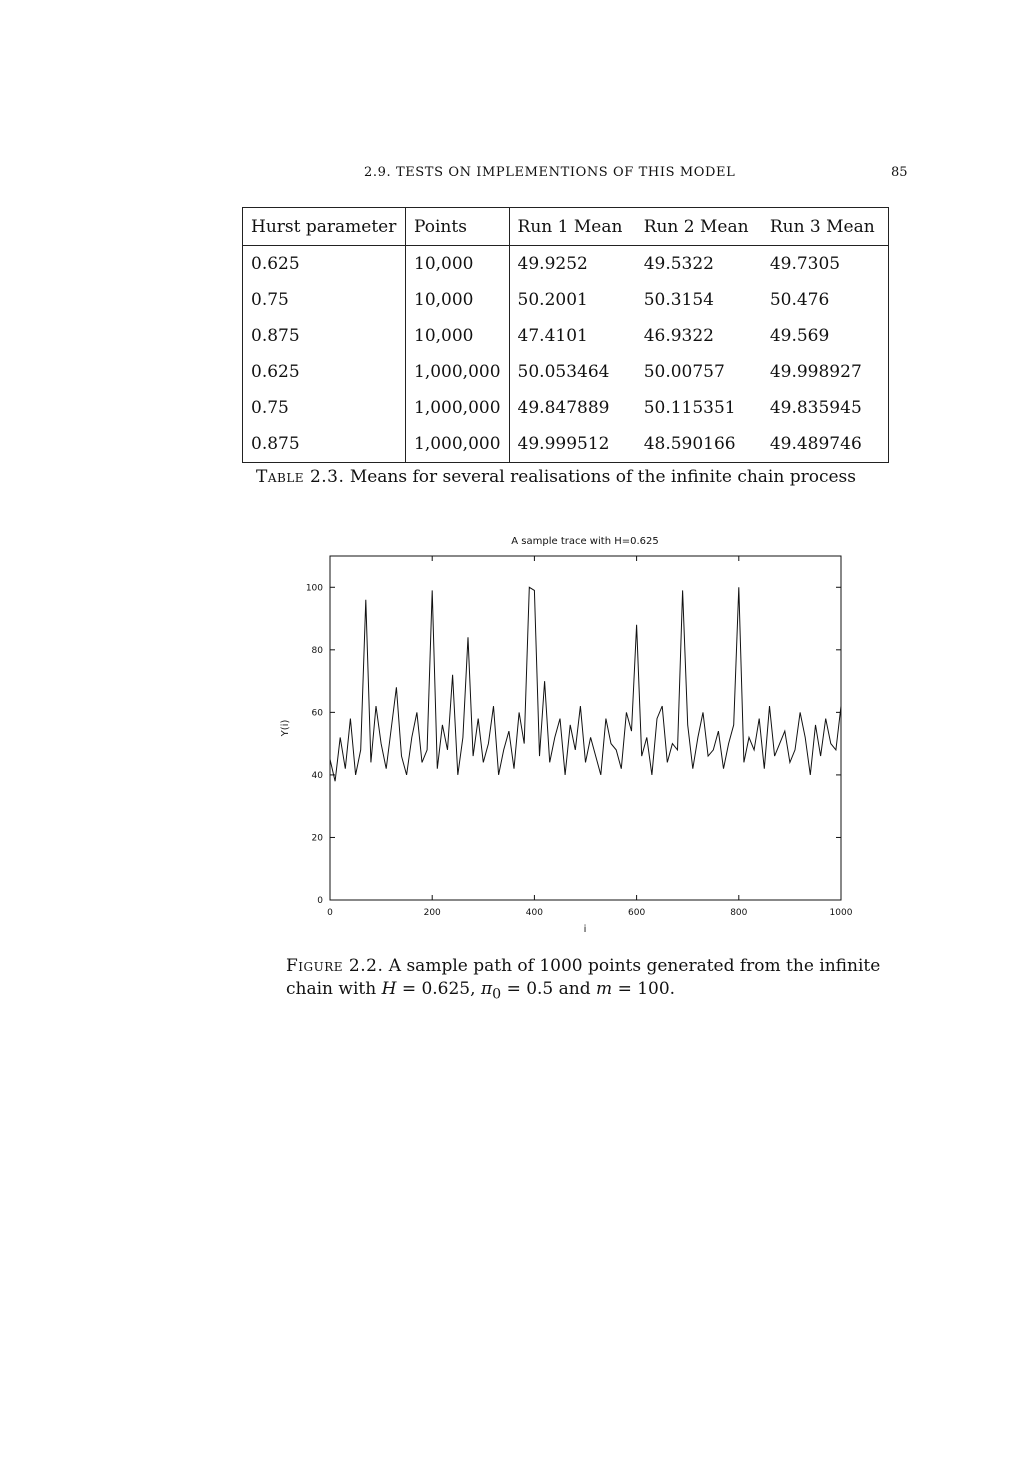 This screenshot has width=1031, height=1459. Describe the element at coordinates (899, 172) in the screenshot. I see `page-number: 85` at that location.